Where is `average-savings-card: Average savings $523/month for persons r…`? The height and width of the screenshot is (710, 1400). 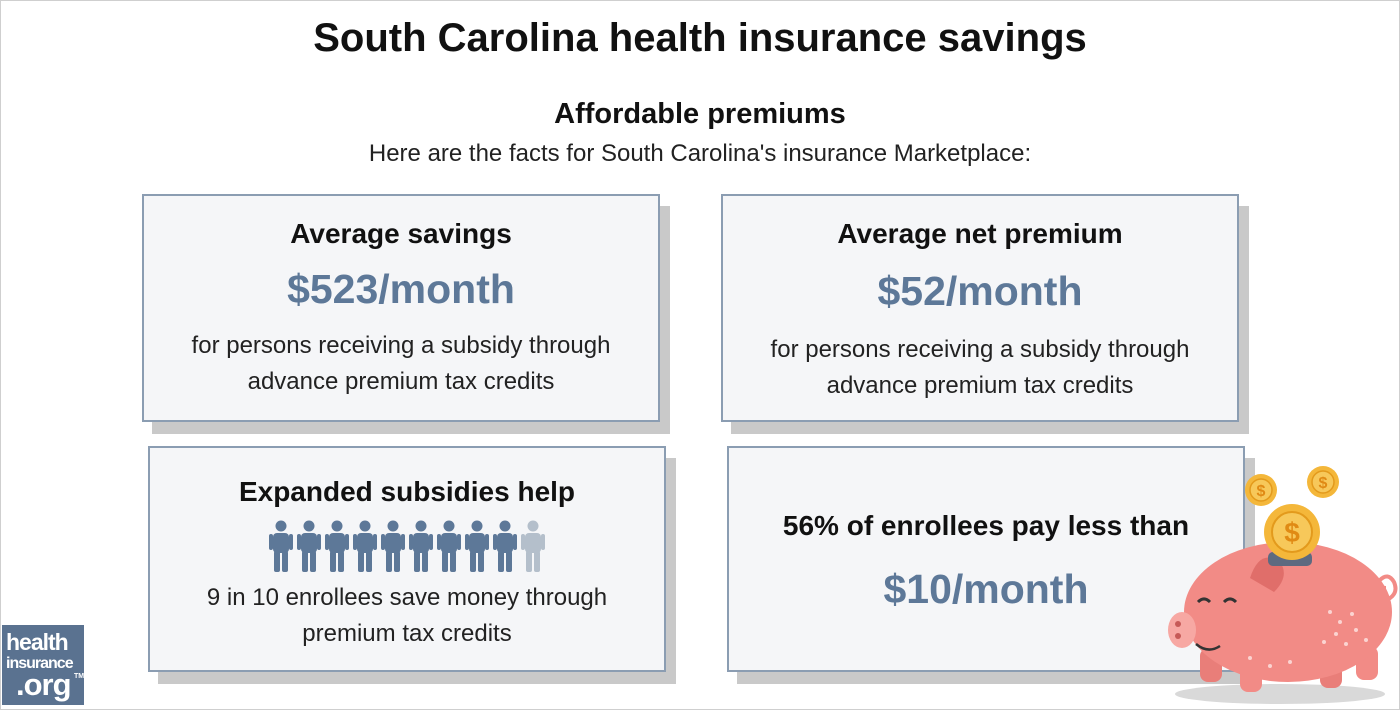
average-savings-card: Average savings $523/month for persons r… is located at coordinates (401, 308).